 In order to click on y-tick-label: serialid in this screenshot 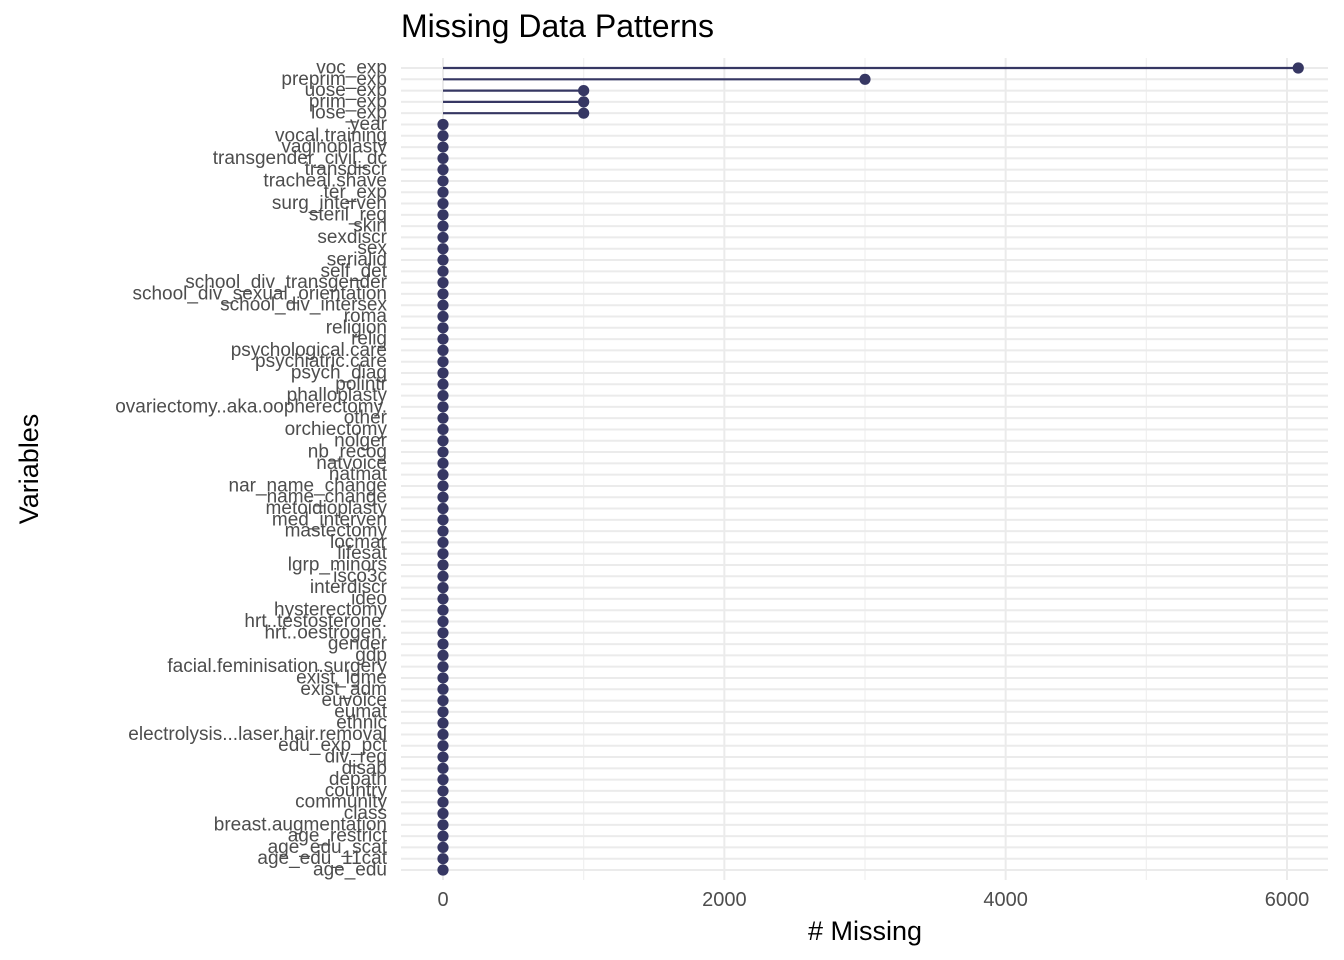, I will do `click(357, 260)`.